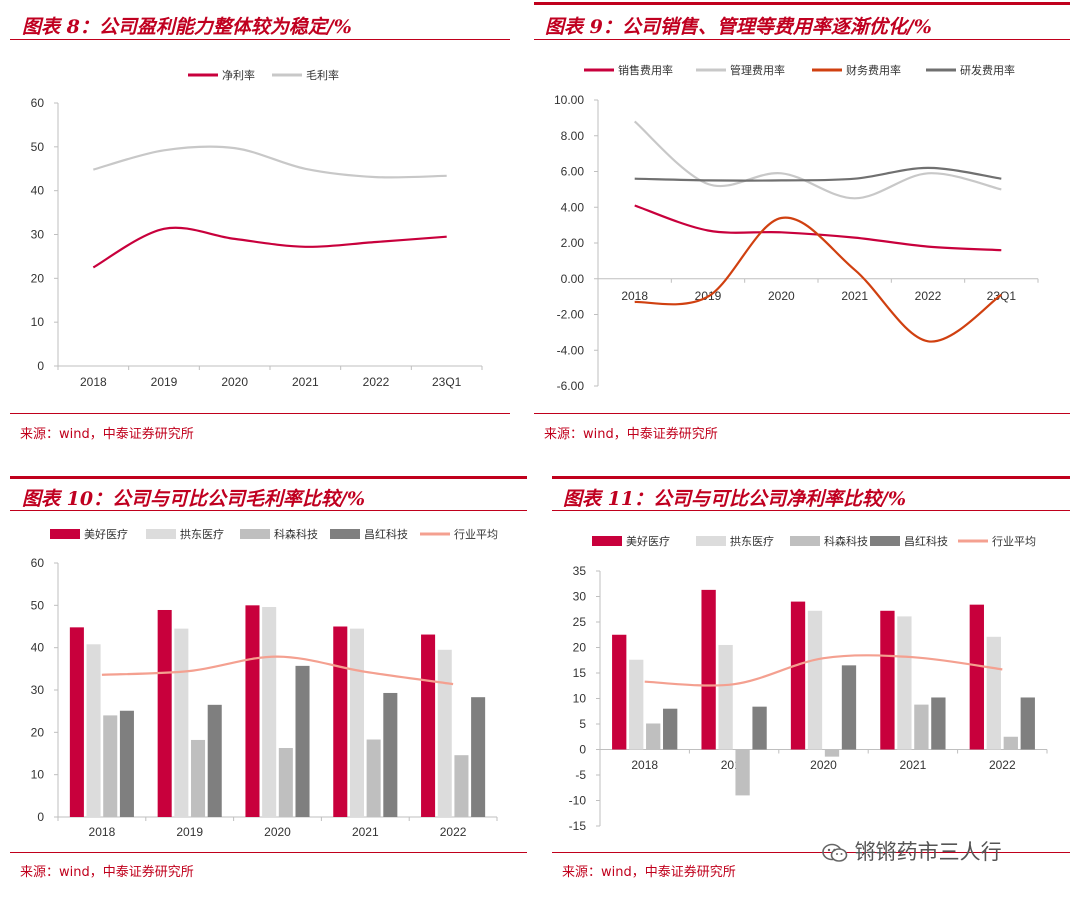 The image size is (1080, 897). Describe the element at coordinates (38, 103) in the screenshot. I see `y-tick-label: 60` at that location.